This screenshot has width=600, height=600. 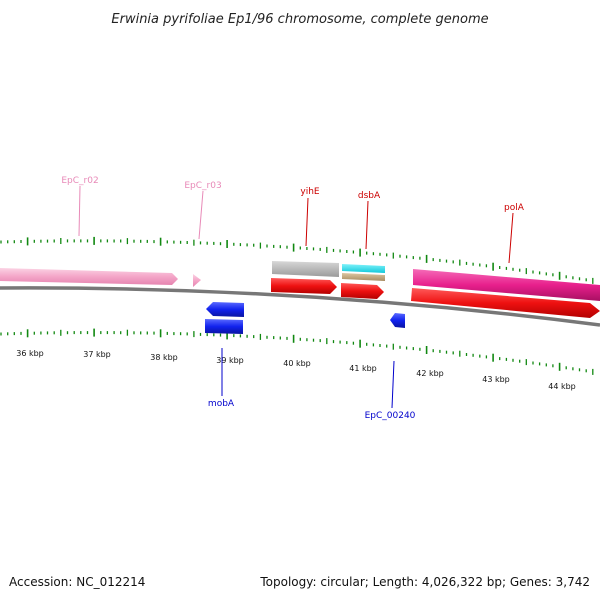 What do you see at coordinates (201, 215) in the screenshot?
I see `leader-EpC_r03` at bounding box center [201, 215].